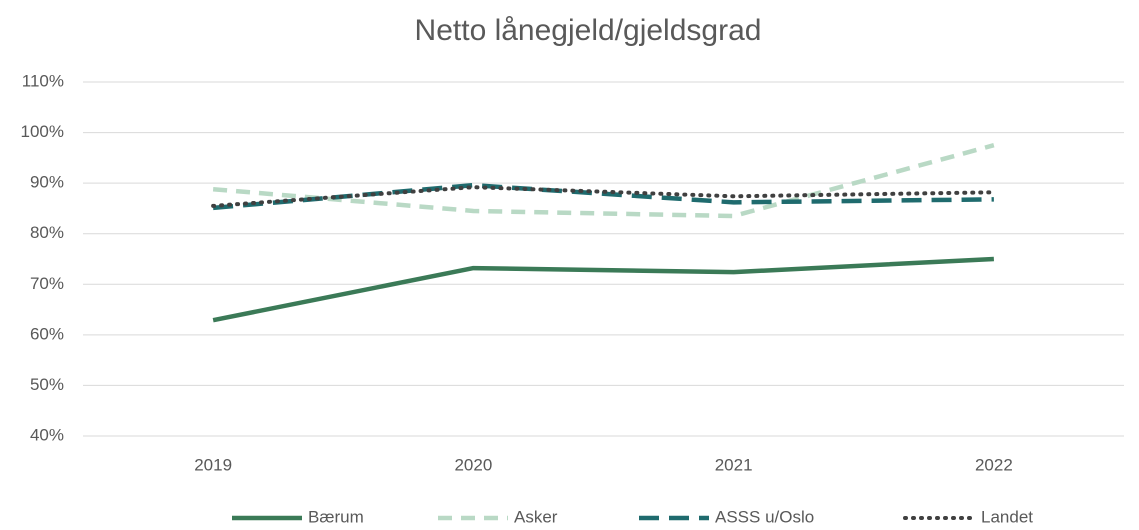 This screenshot has height=530, width=1139. Describe the element at coordinates (47, 384) in the screenshot. I see `y-tick-label: 50%` at that location.